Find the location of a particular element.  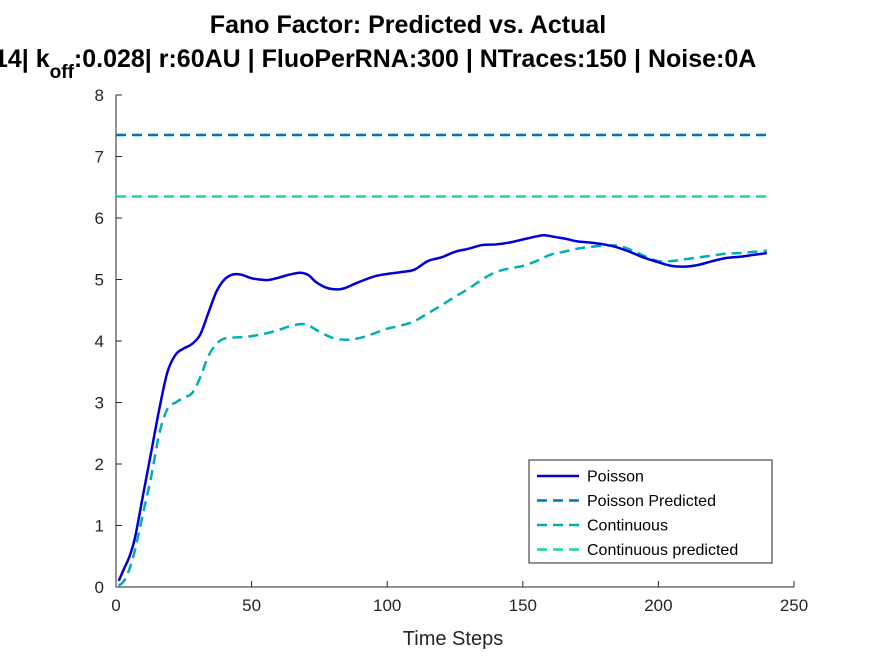

x-tick-label: 200 is located at coordinates (658, 605).